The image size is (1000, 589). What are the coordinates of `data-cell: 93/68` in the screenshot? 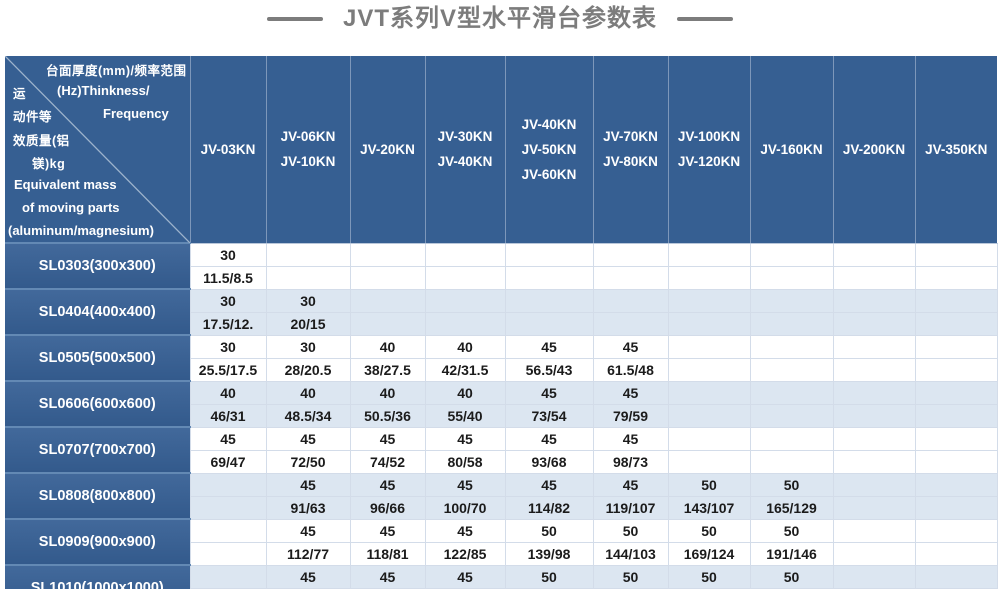 It's located at (549, 461).